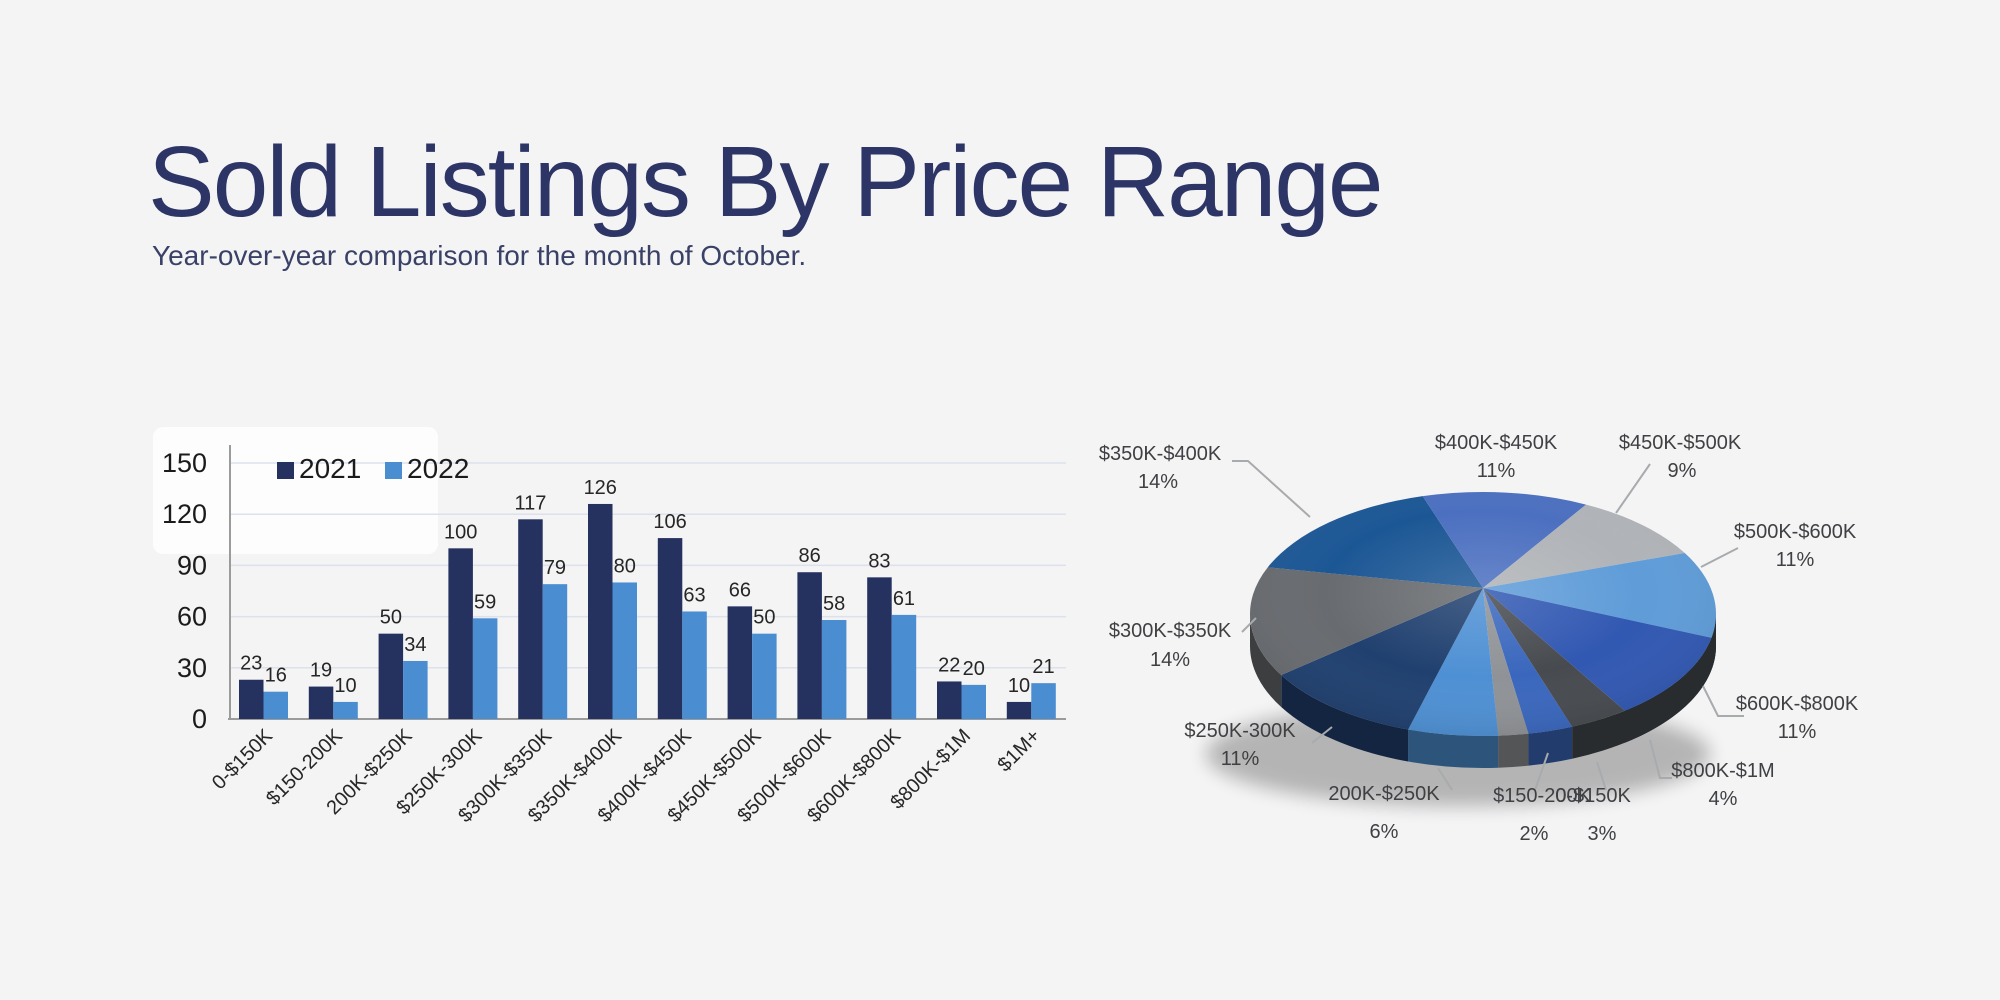  I want to click on bar-value-label: 83, so click(879, 561).